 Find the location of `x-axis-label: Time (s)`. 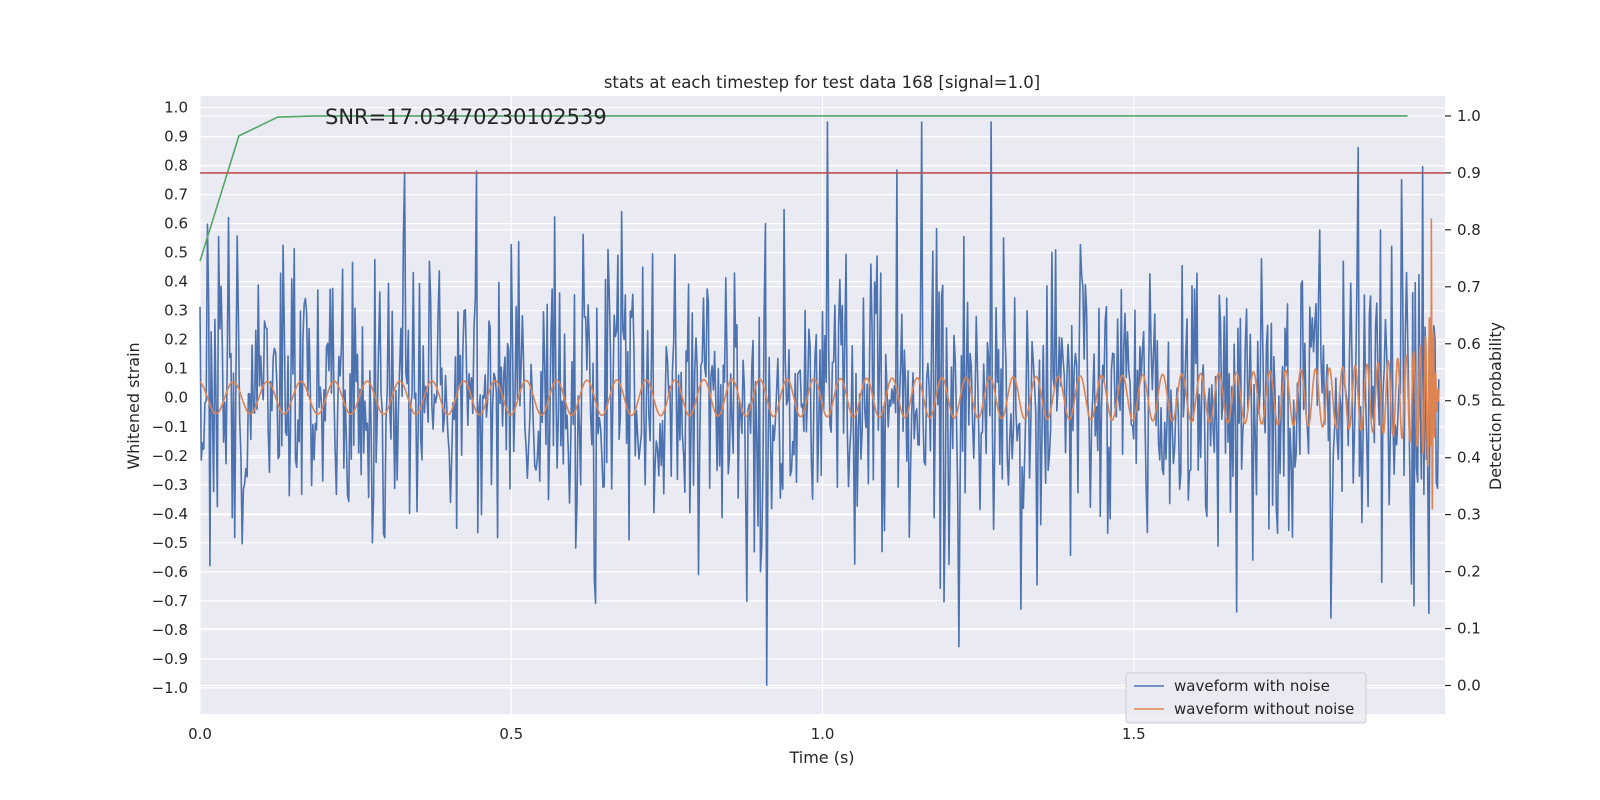

x-axis-label: Time (s) is located at coordinates (821, 757).